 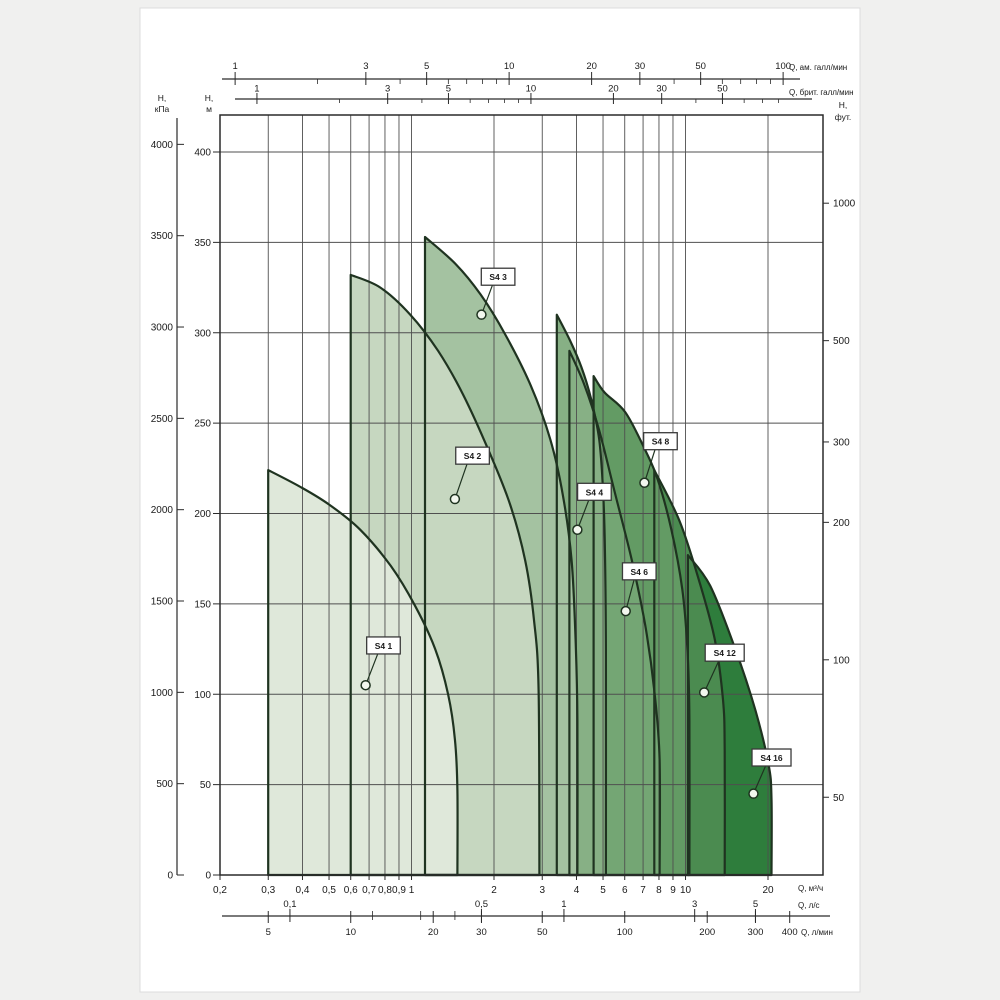 I want to click on x-axis-tick-label: 7, so click(x=643, y=890).